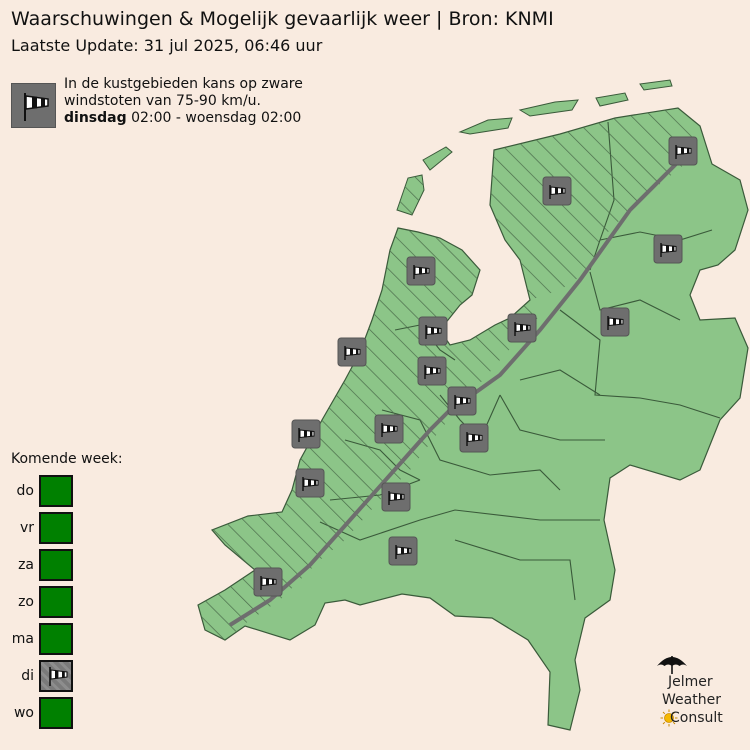 This screenshot has height=750, width=750. I want to click on day-row-vr: vr, so click(40, 529).